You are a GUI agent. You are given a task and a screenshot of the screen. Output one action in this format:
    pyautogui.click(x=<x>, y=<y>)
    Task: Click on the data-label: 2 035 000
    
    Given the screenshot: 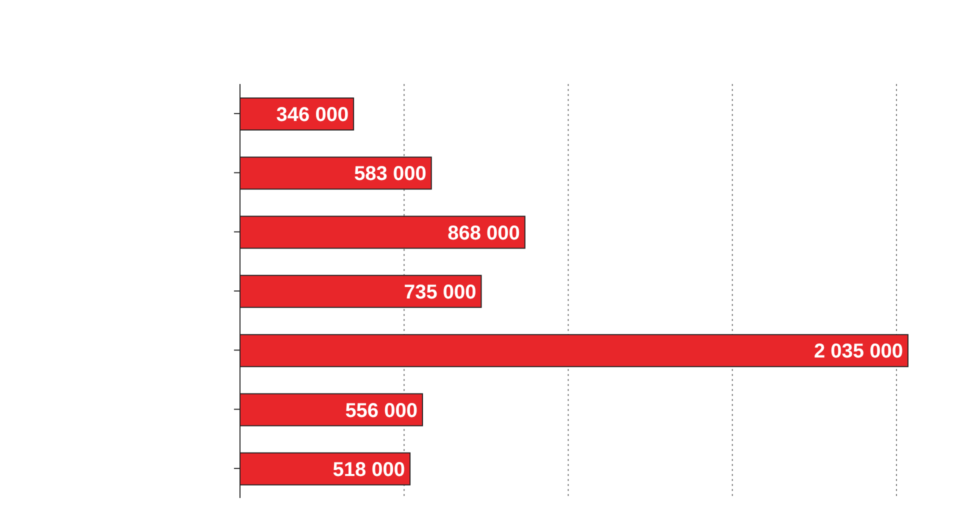 What is the action you would take?
    pyautogui.click(x=858, y=351)
    